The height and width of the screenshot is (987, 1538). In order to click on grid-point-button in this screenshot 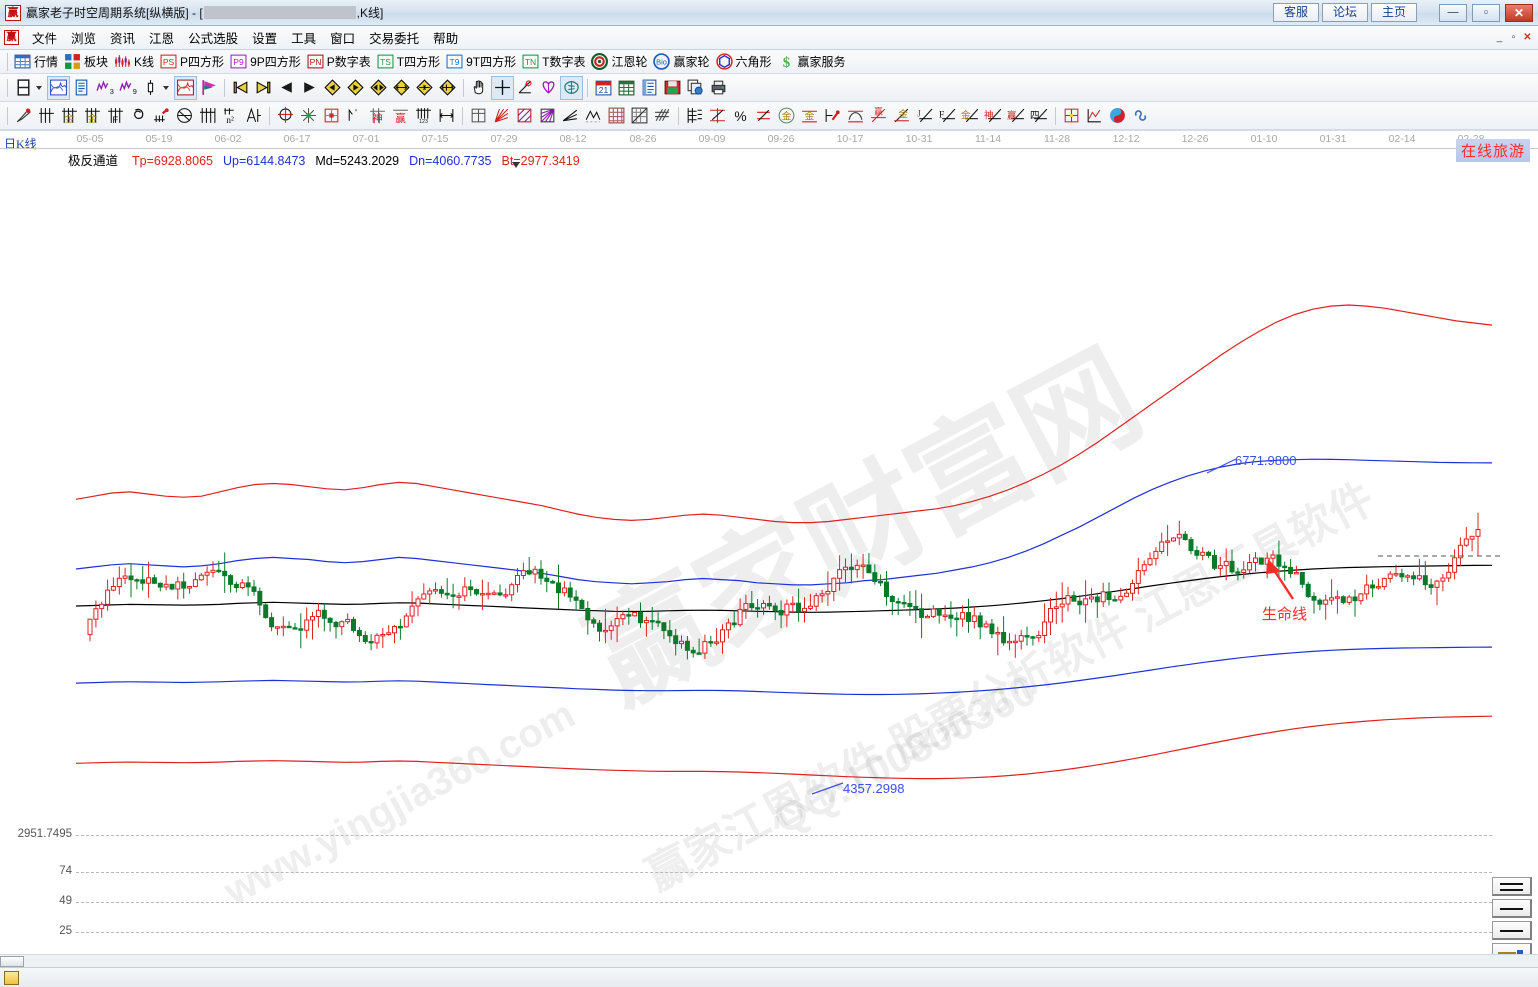, I will do `click(1071, 116)`.